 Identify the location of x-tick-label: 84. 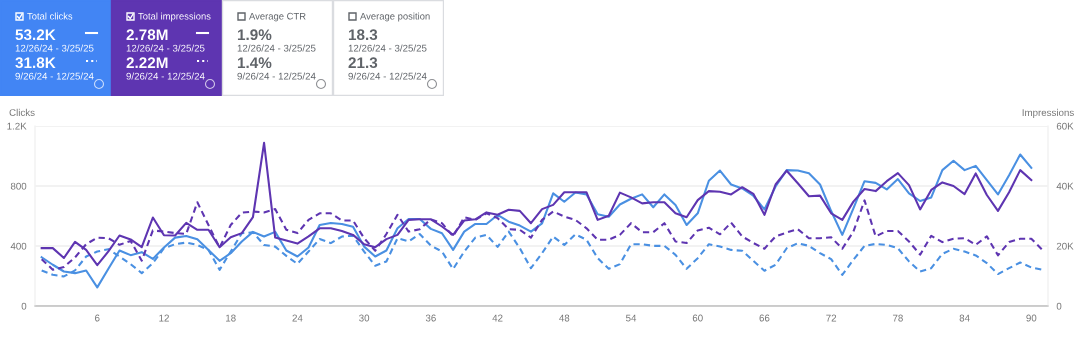
(964, 318).